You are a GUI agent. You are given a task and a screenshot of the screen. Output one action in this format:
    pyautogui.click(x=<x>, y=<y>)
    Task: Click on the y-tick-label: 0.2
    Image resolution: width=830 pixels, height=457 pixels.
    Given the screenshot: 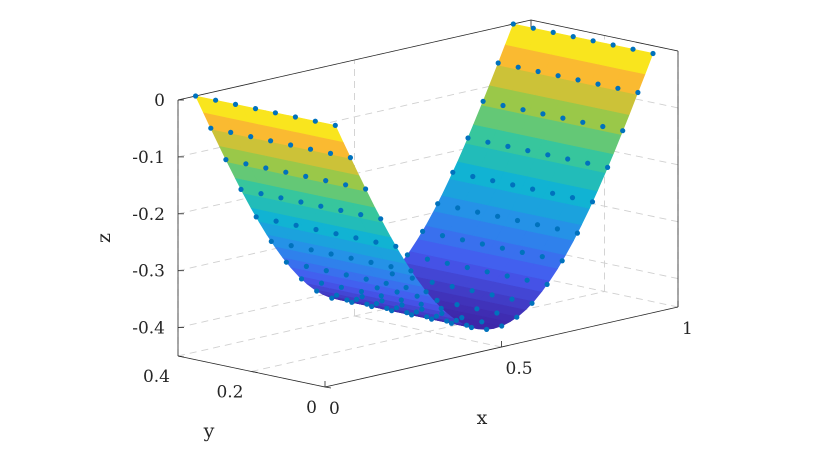 What is the action you would take?
    pyautogui.click(x=229, y=393)
    